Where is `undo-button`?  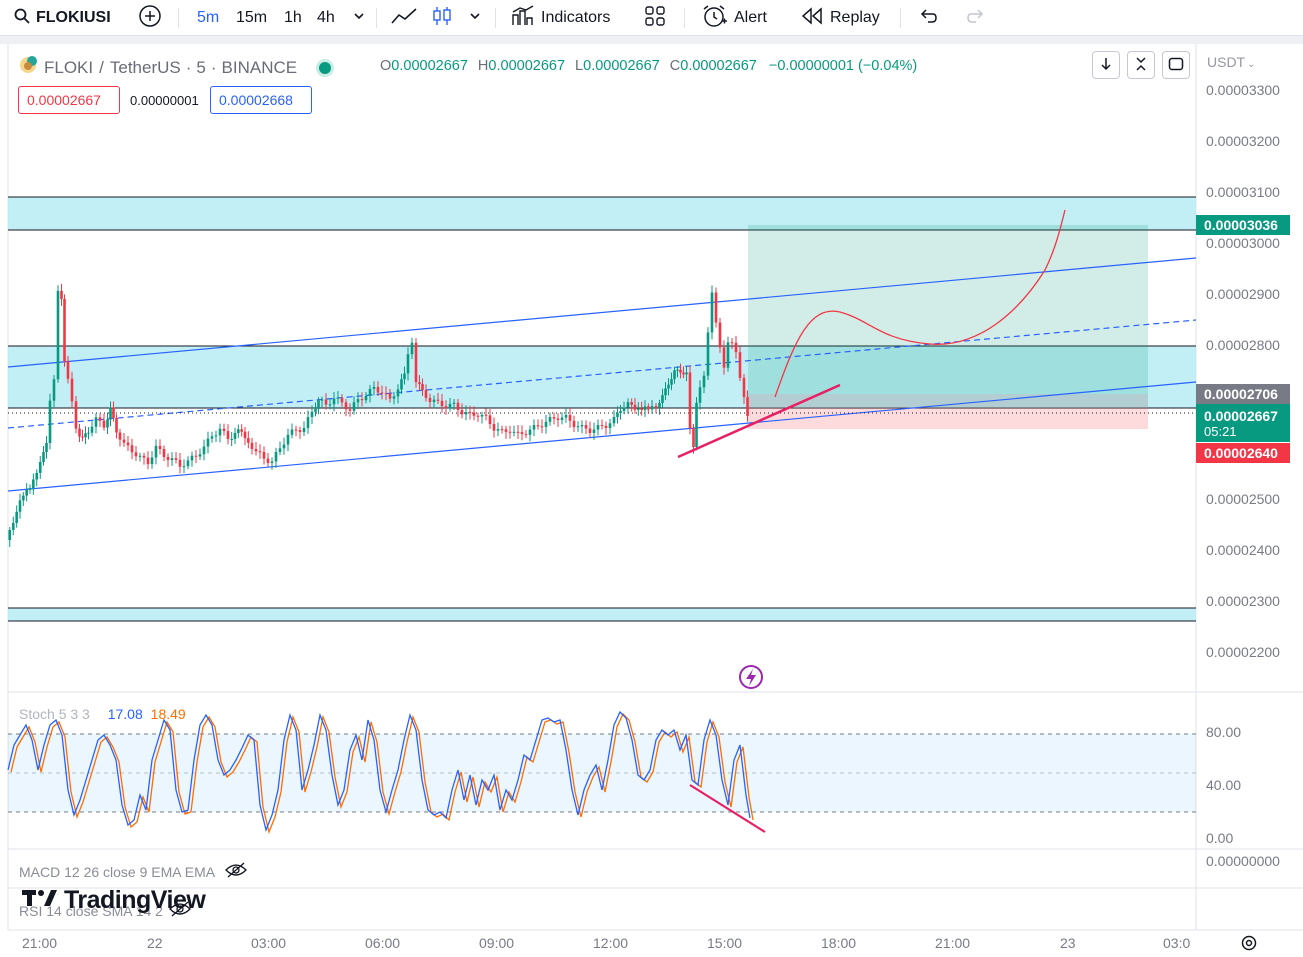
undo-button is located at coordinates (928, 18).